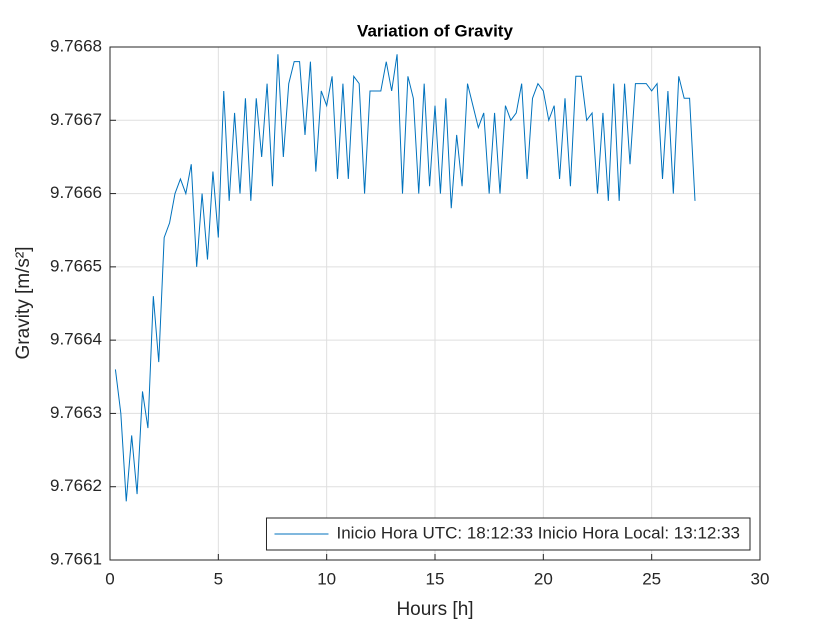 The width and height of the screenshot is (840, 630). Describe the element at coordinates (76, 412) in the screenshot. I see `y-tick-label: 9.7663` at that location.